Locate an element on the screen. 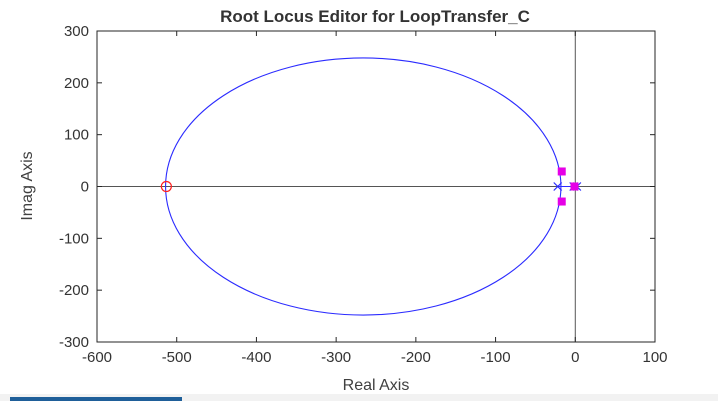  y-tick-label: -300 is located at coordinates (74, 342).